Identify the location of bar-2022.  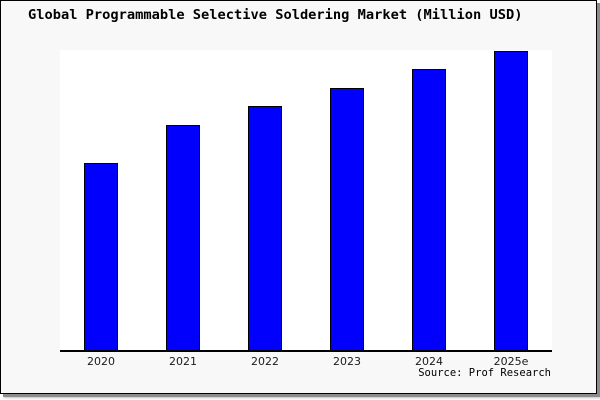
(265, 228).